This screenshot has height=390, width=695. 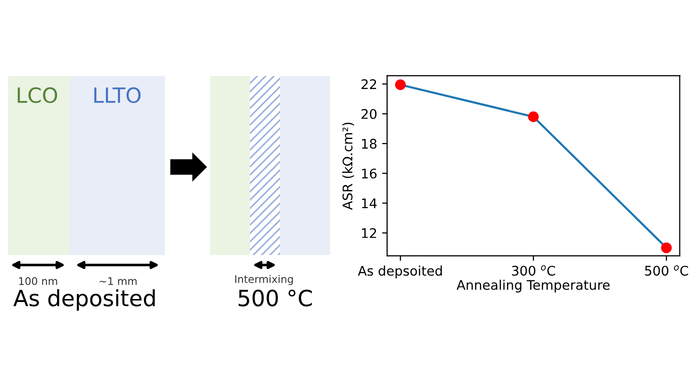 What do you see at coordinates (369, 114) in the screenshot?
I see `y-tick-label: 20` at bounding box center [369, 114].